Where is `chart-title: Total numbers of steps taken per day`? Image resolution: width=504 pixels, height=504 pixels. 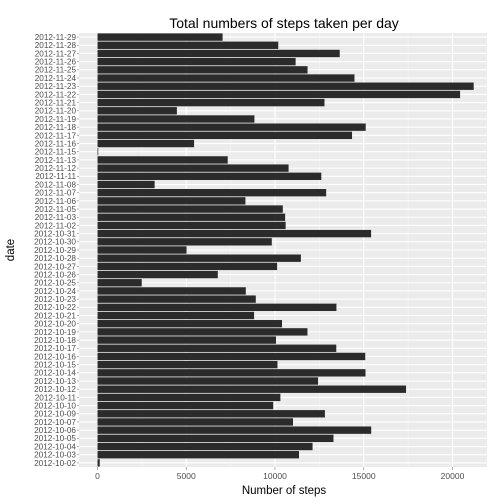
chart-title: Total numbers of steps taken per day is located at coordinates (284, 23).